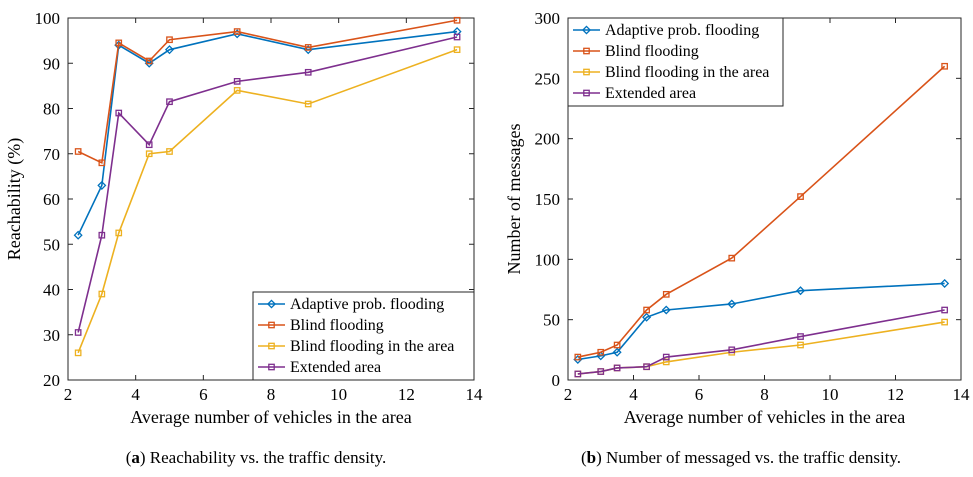  What do you see at coordinates (548, 78) in the screenshot?
I see `b-y-tick-label: 250` at bounding box center [548, 78].